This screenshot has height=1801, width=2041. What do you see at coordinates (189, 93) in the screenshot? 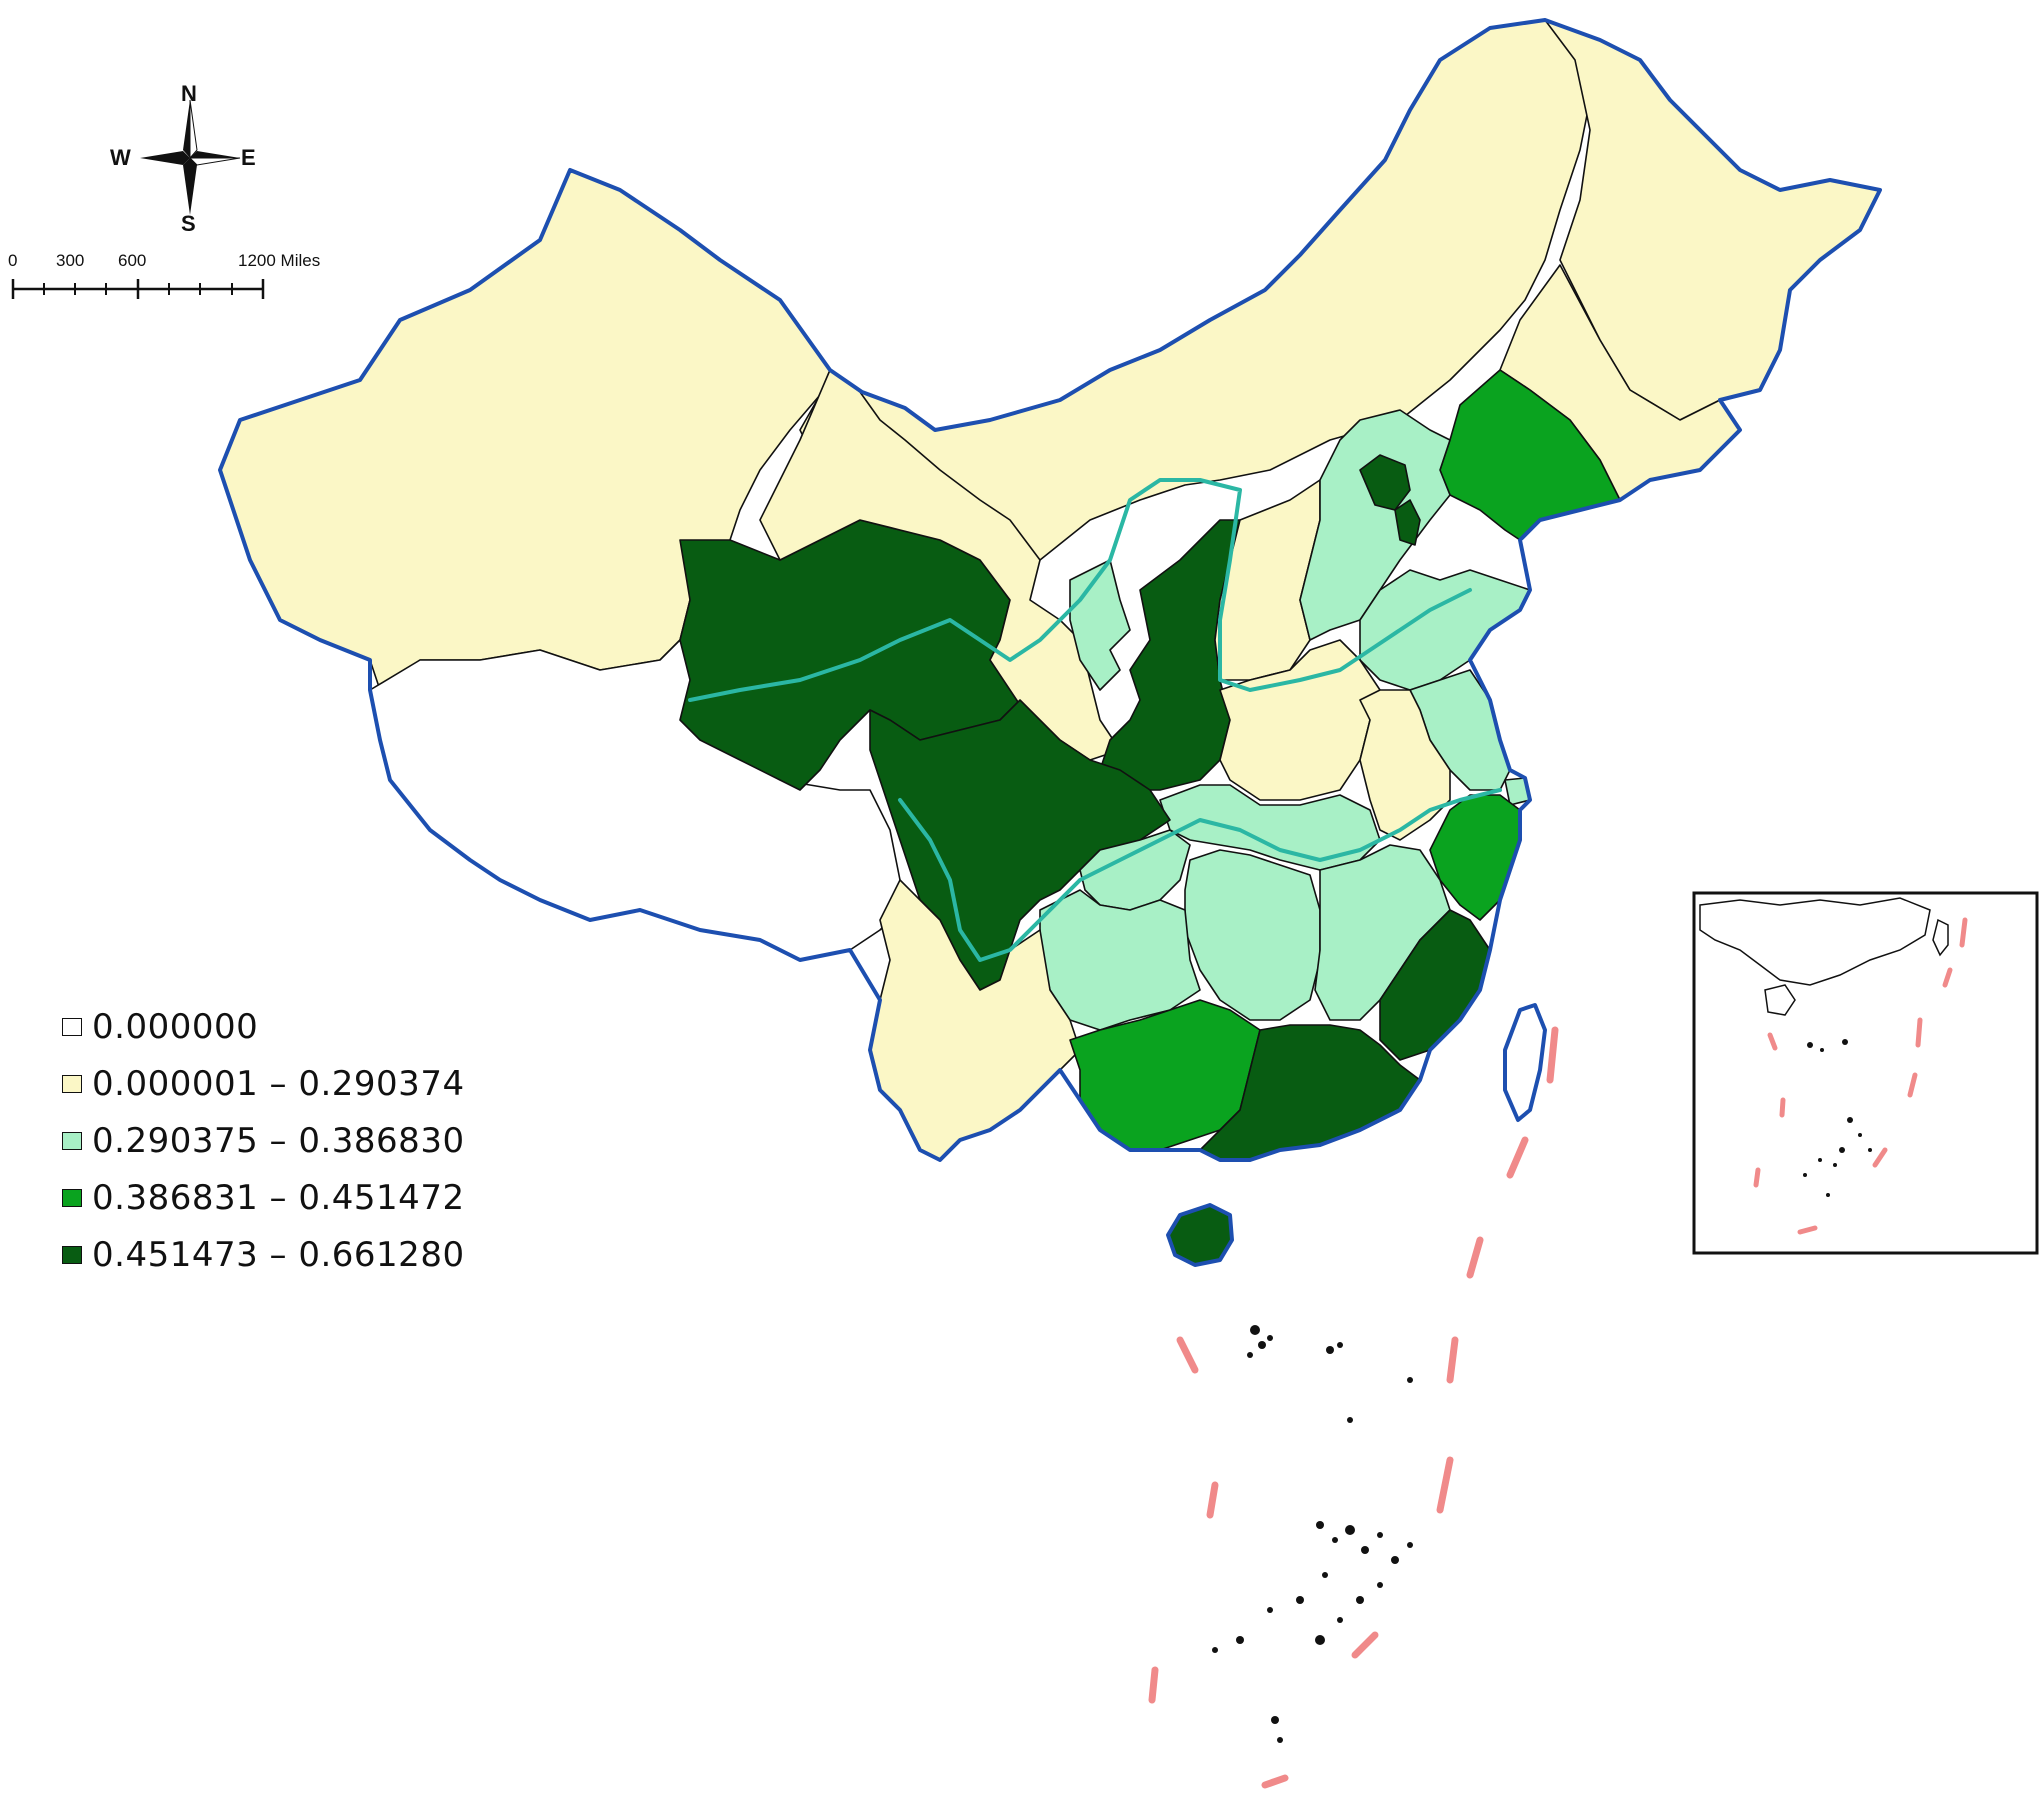
I see `compass-north-label: N` at bounding box center [189, 93].